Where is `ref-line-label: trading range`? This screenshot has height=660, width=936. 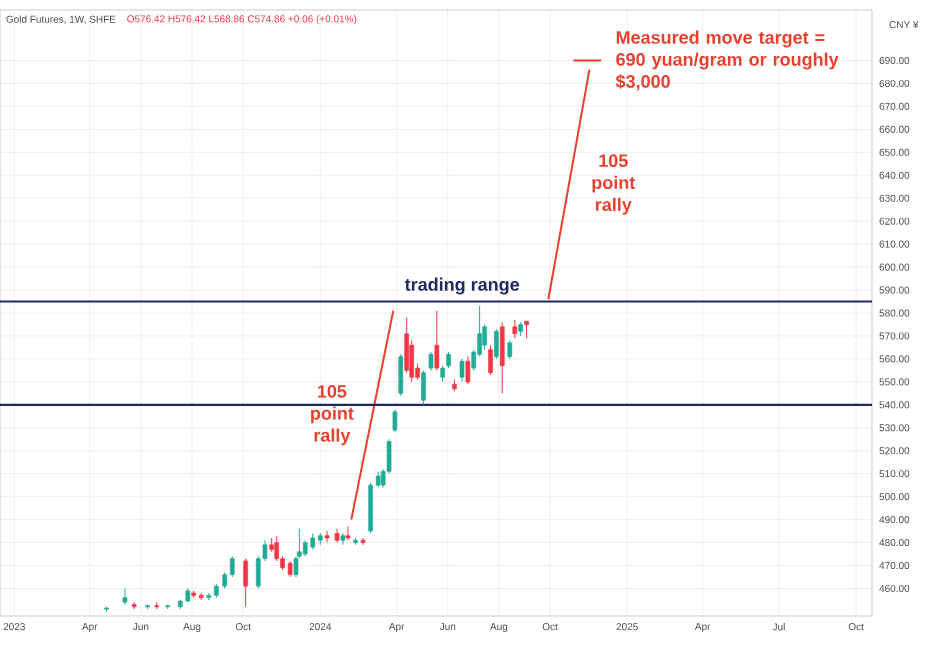 ref-line-label: trading range is located at coordinates (462, 286).